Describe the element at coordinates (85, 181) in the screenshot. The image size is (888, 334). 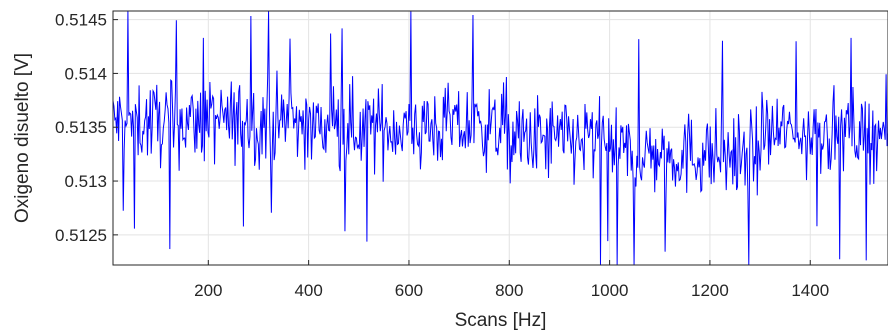
I see `y-tick-label: 0.513` at that location.